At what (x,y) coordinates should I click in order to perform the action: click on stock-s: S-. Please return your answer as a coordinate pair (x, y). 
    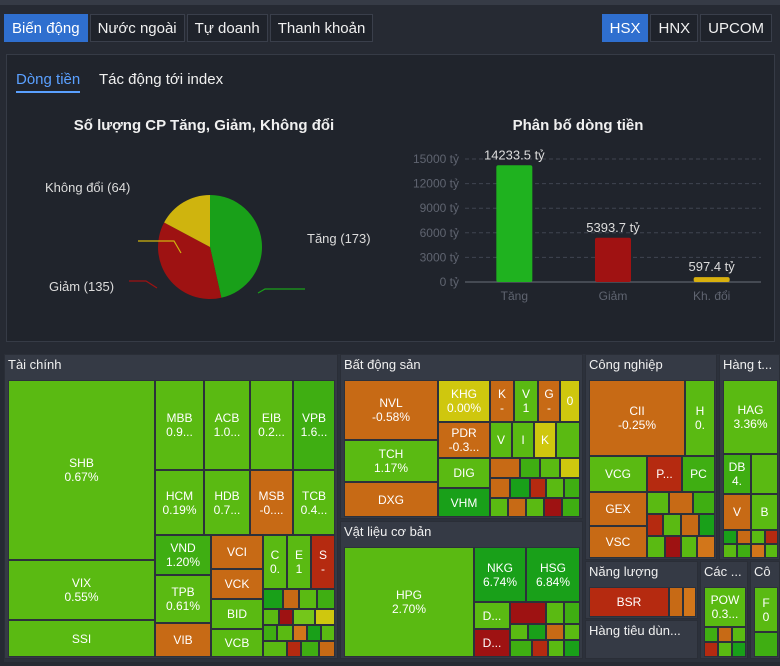
    Looking at the image, I should click on (323, 562).